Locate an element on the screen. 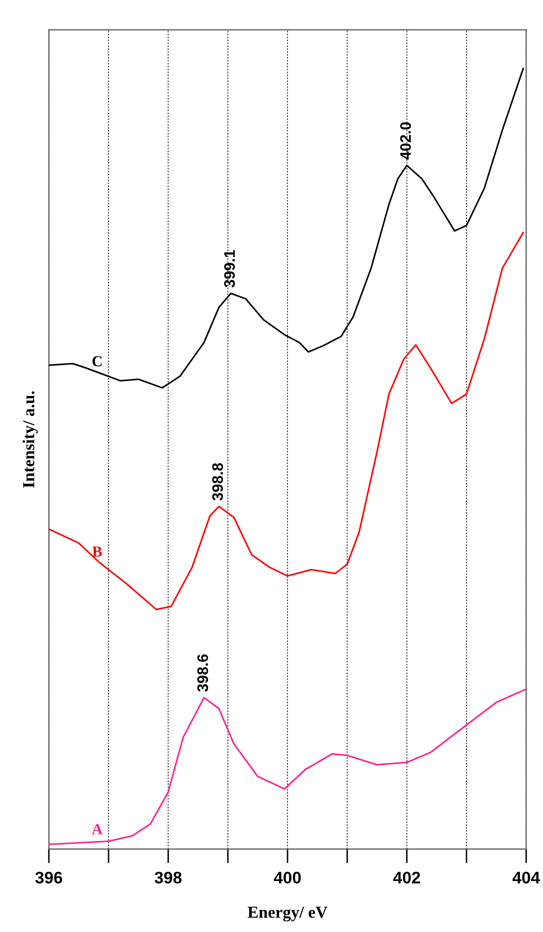 This screenshot has width=543, height=932. annotation: 398.8 is located at coordinates (218, 482).